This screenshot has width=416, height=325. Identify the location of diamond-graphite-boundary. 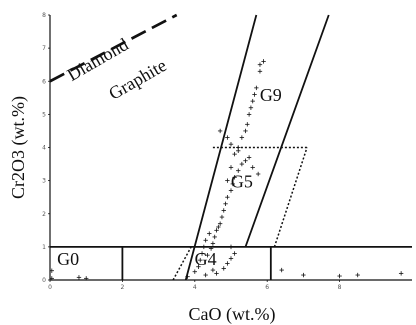
(113, 48).